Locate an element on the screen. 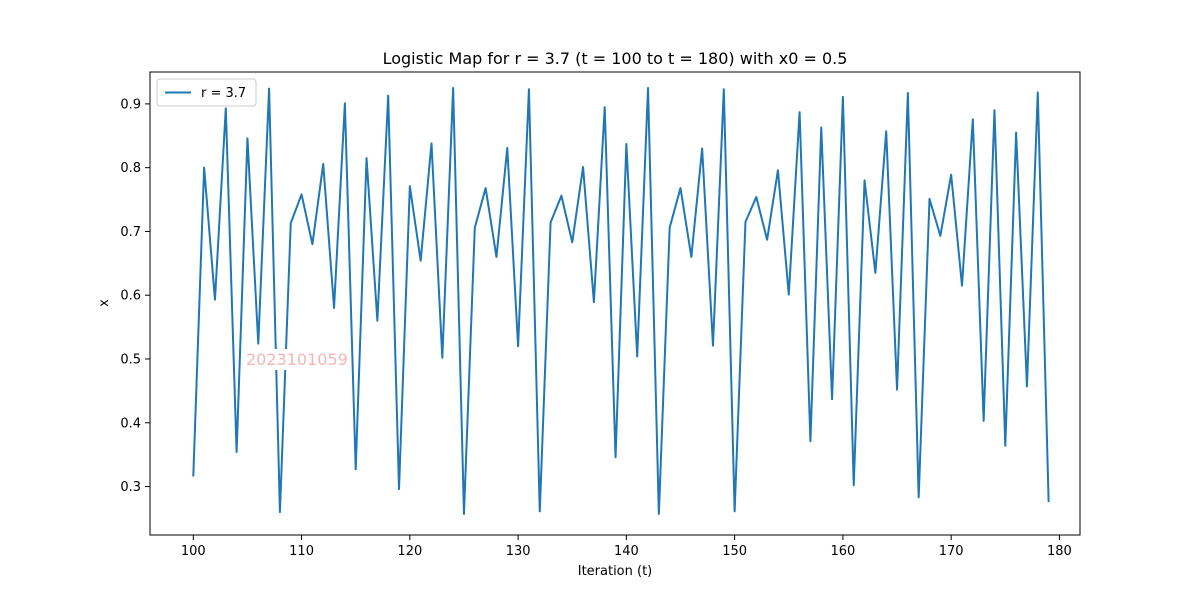 The height and width of the screenshot is (600, 1200). legend: r = 3.7 is located at coordinates (206, 92).